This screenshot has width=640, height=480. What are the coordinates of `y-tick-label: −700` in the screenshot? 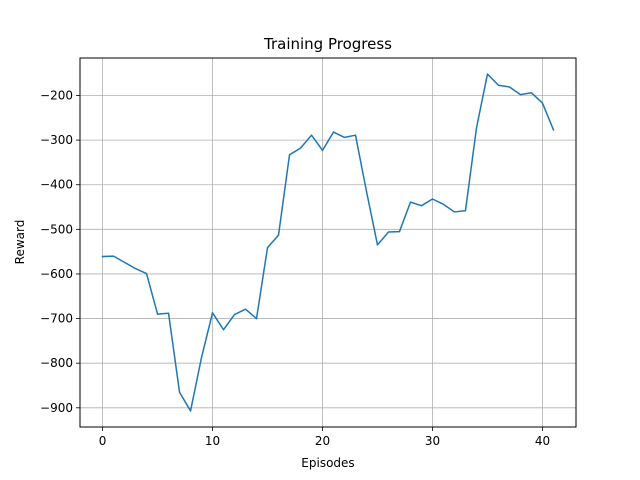 It's located at (56, 319).